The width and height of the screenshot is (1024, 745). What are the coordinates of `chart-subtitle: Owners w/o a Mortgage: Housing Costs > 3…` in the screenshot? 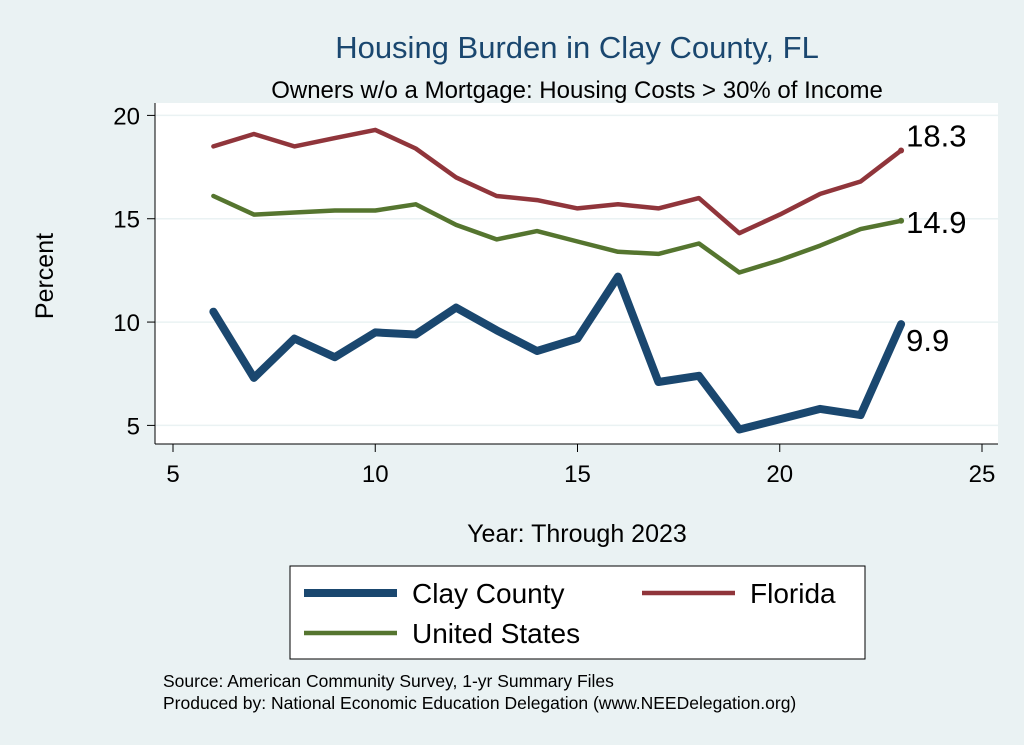 It's located at (577, 90).